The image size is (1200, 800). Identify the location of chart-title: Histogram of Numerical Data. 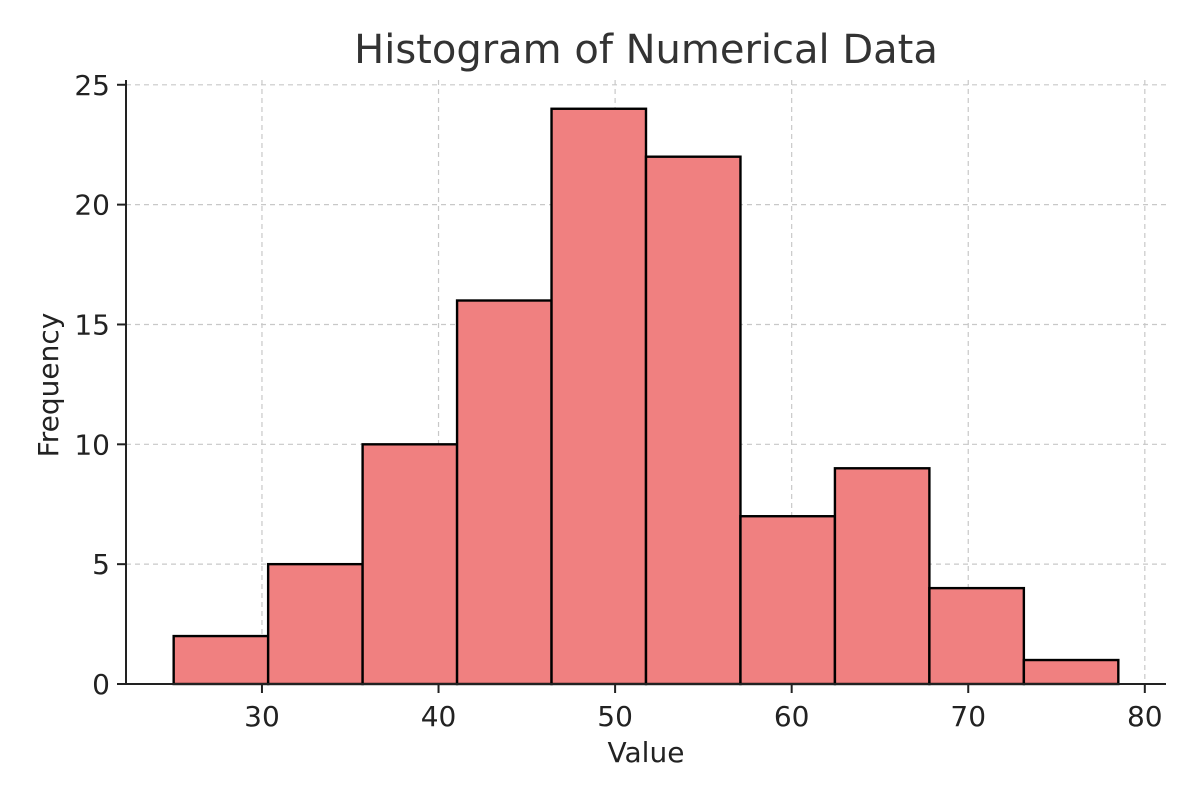
(646, 50).